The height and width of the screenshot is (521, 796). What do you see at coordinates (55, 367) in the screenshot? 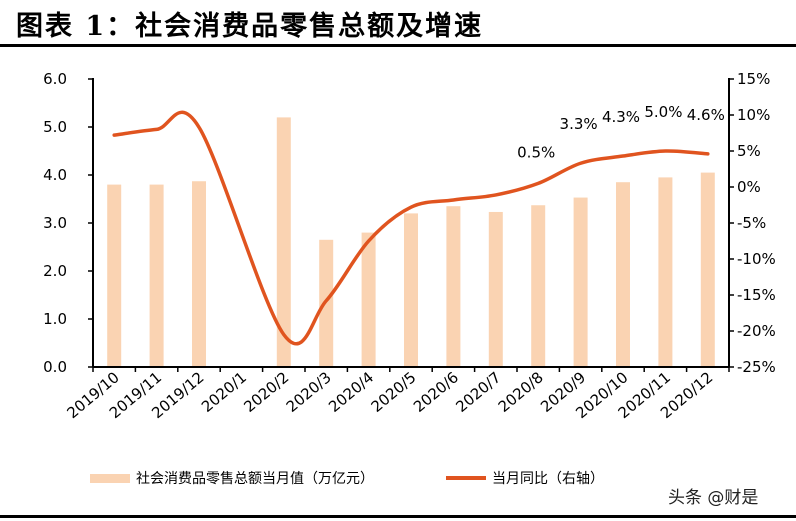
I see `left-tick-label: 0.0` at bounding box center [55, 367].